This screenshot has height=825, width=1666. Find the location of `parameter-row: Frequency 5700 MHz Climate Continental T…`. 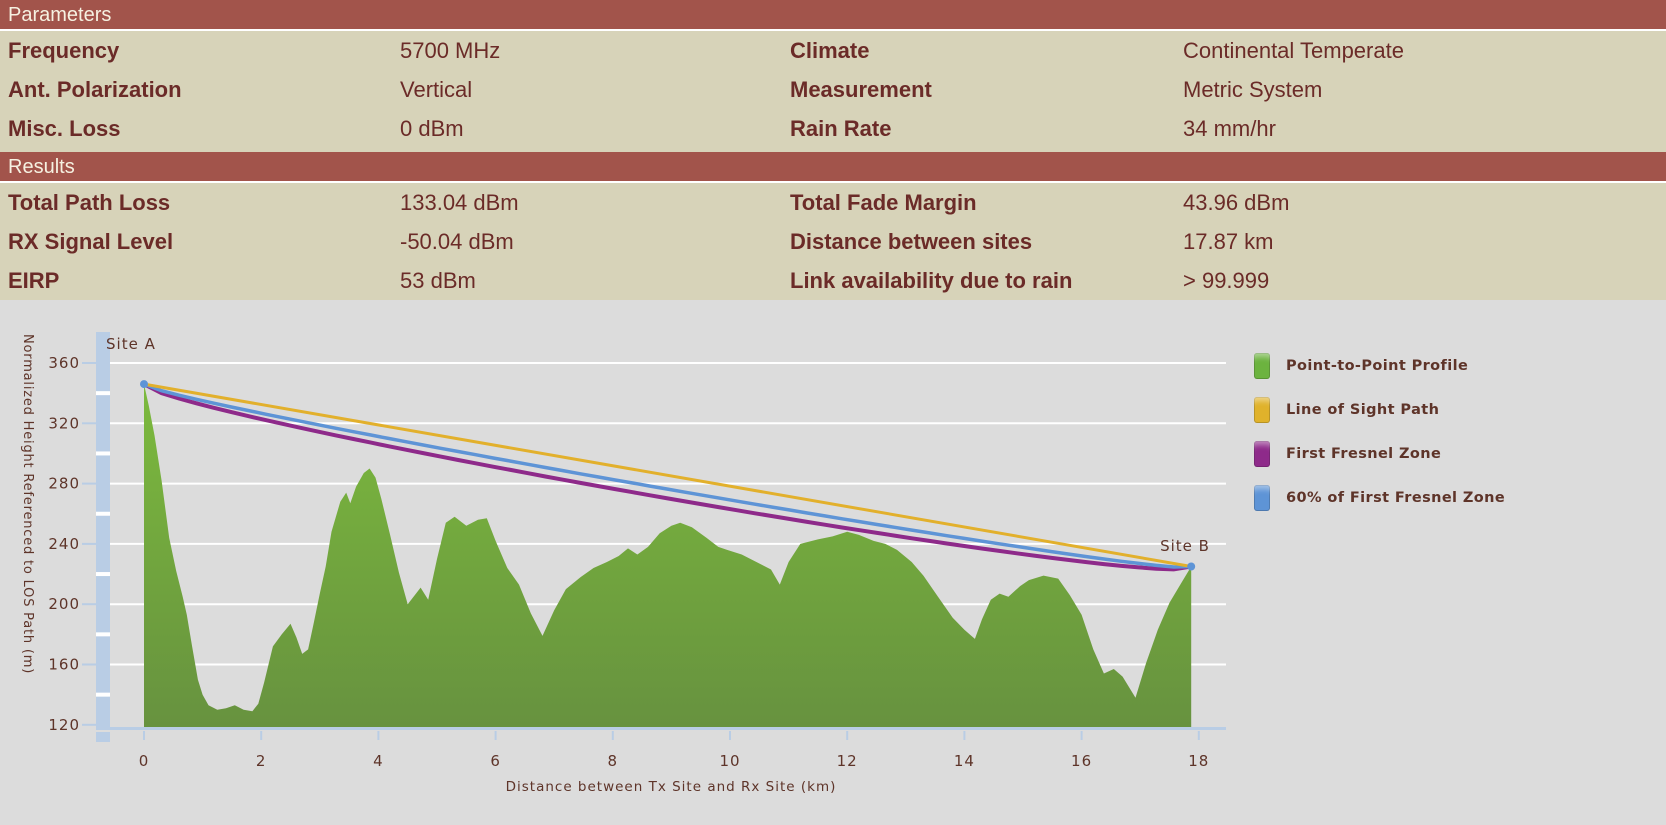

parameter-row: Frequency 5700 MHz Climate Continental T… is located at coordinates (833, 50).